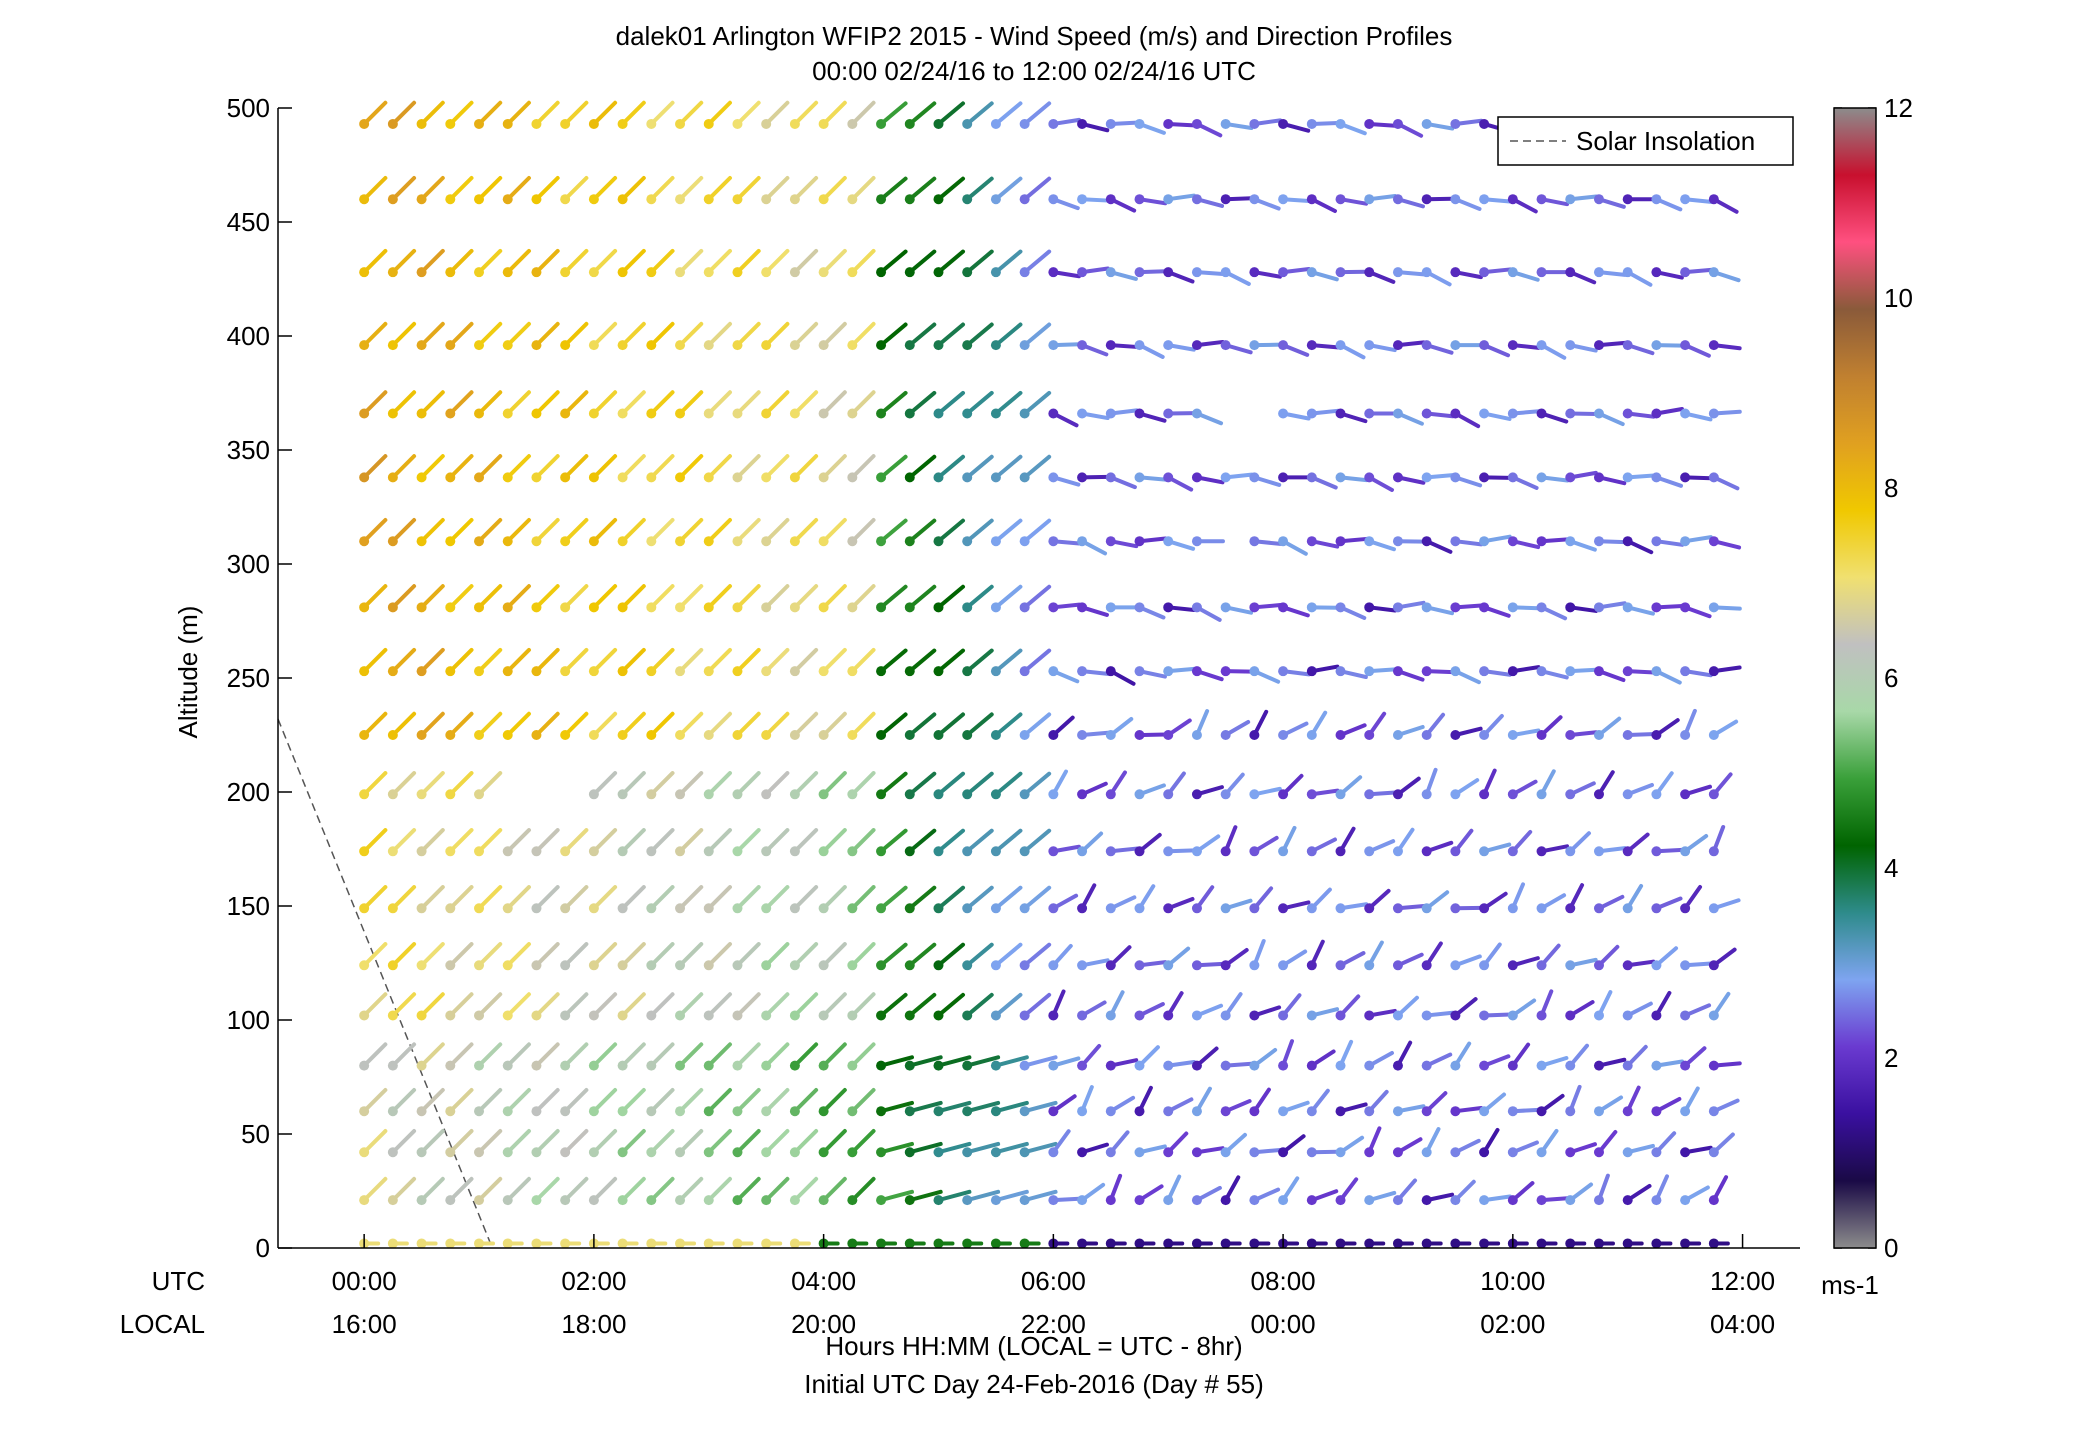  Describe the element at coordinates (1053, 1281) in the screenshot. I see `x-tick-label-utc: 06:00` at that location.